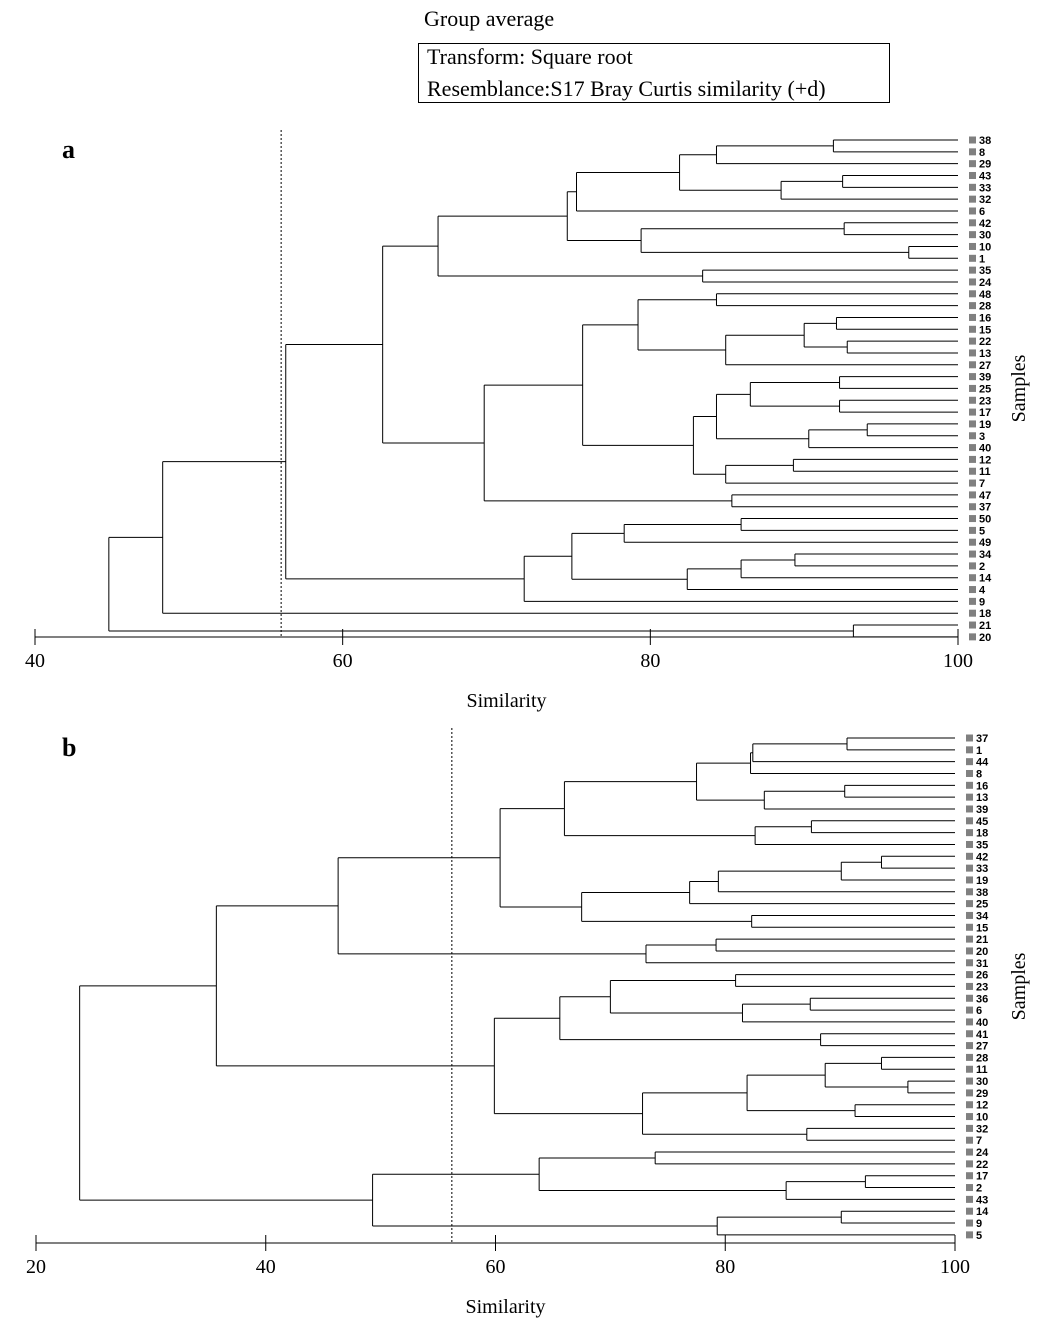  Describe the element at coordinates (68, 149) in the screenshot. I see `panel-label: a` at that location.